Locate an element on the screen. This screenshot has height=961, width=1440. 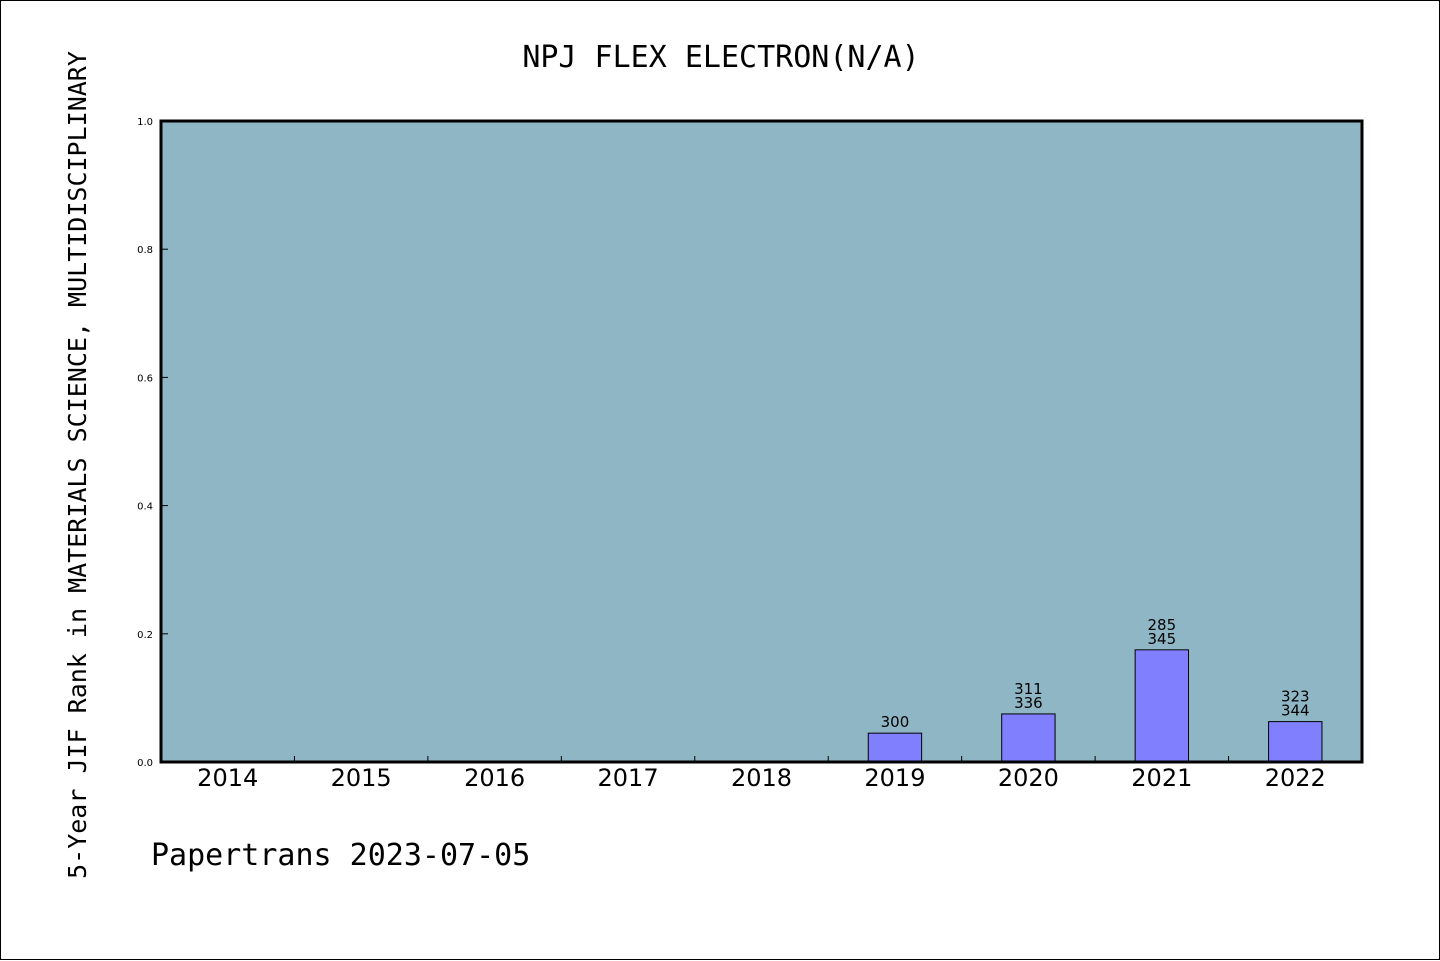
x-axis: 2014 2015 2016 2017 2018 2019 2020 2021 2022 is located at coordinates (761, 774).